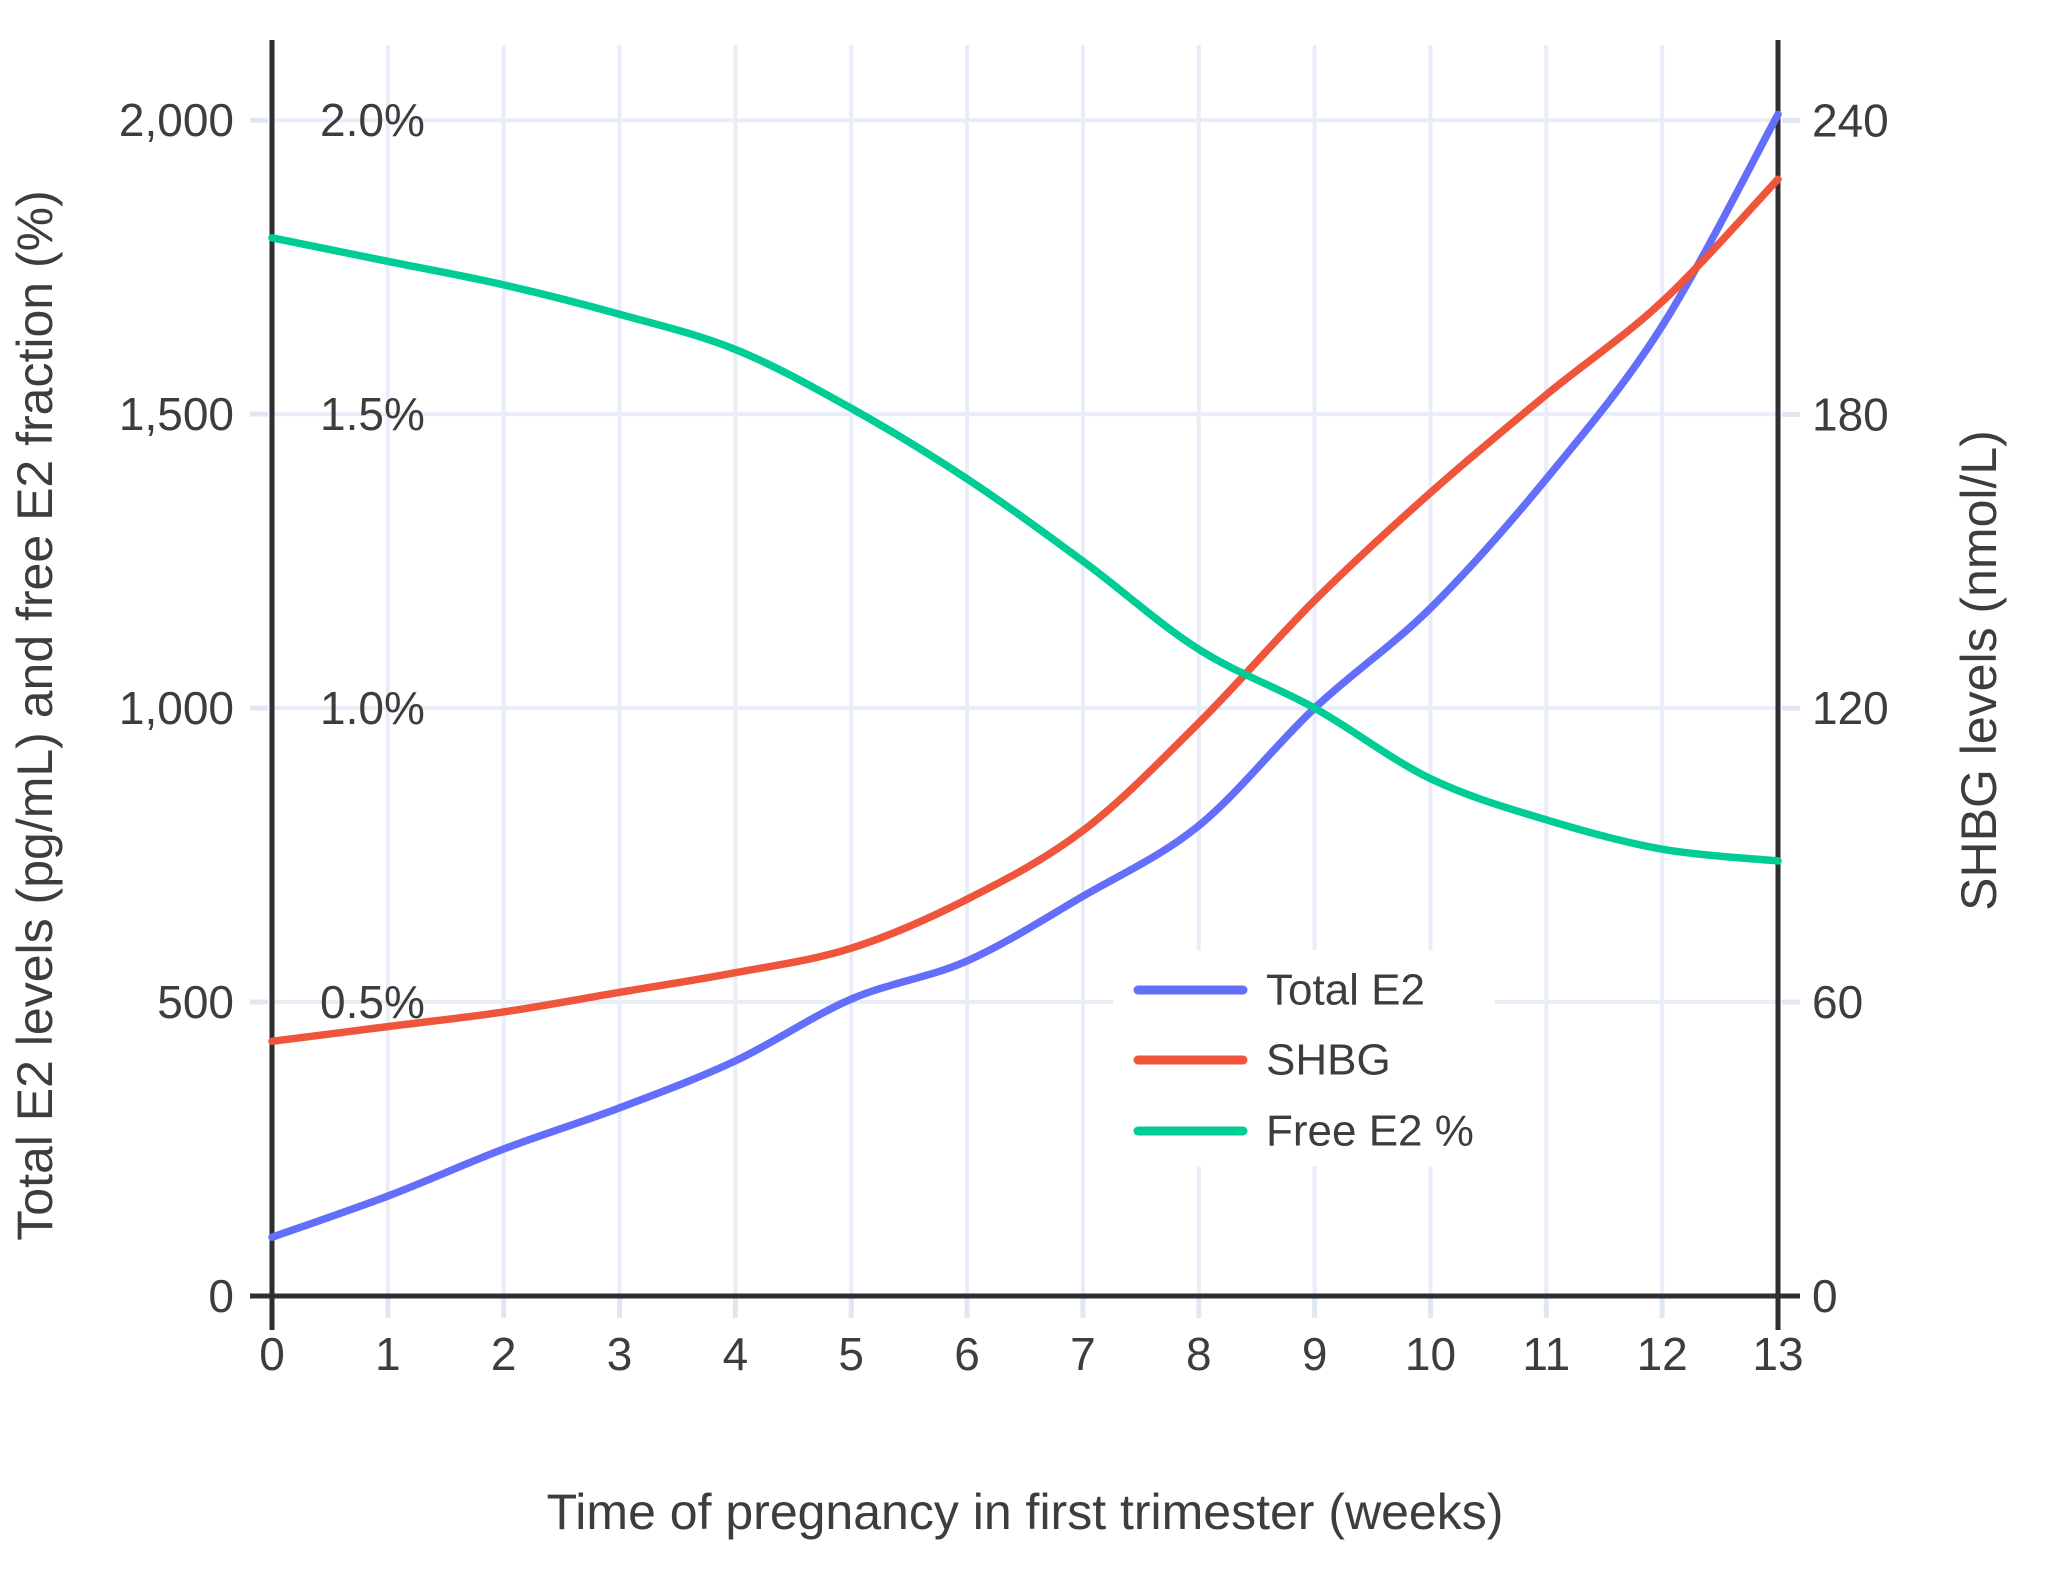  I want to click on y-left-tick-label: 500, so click(195, 1002).